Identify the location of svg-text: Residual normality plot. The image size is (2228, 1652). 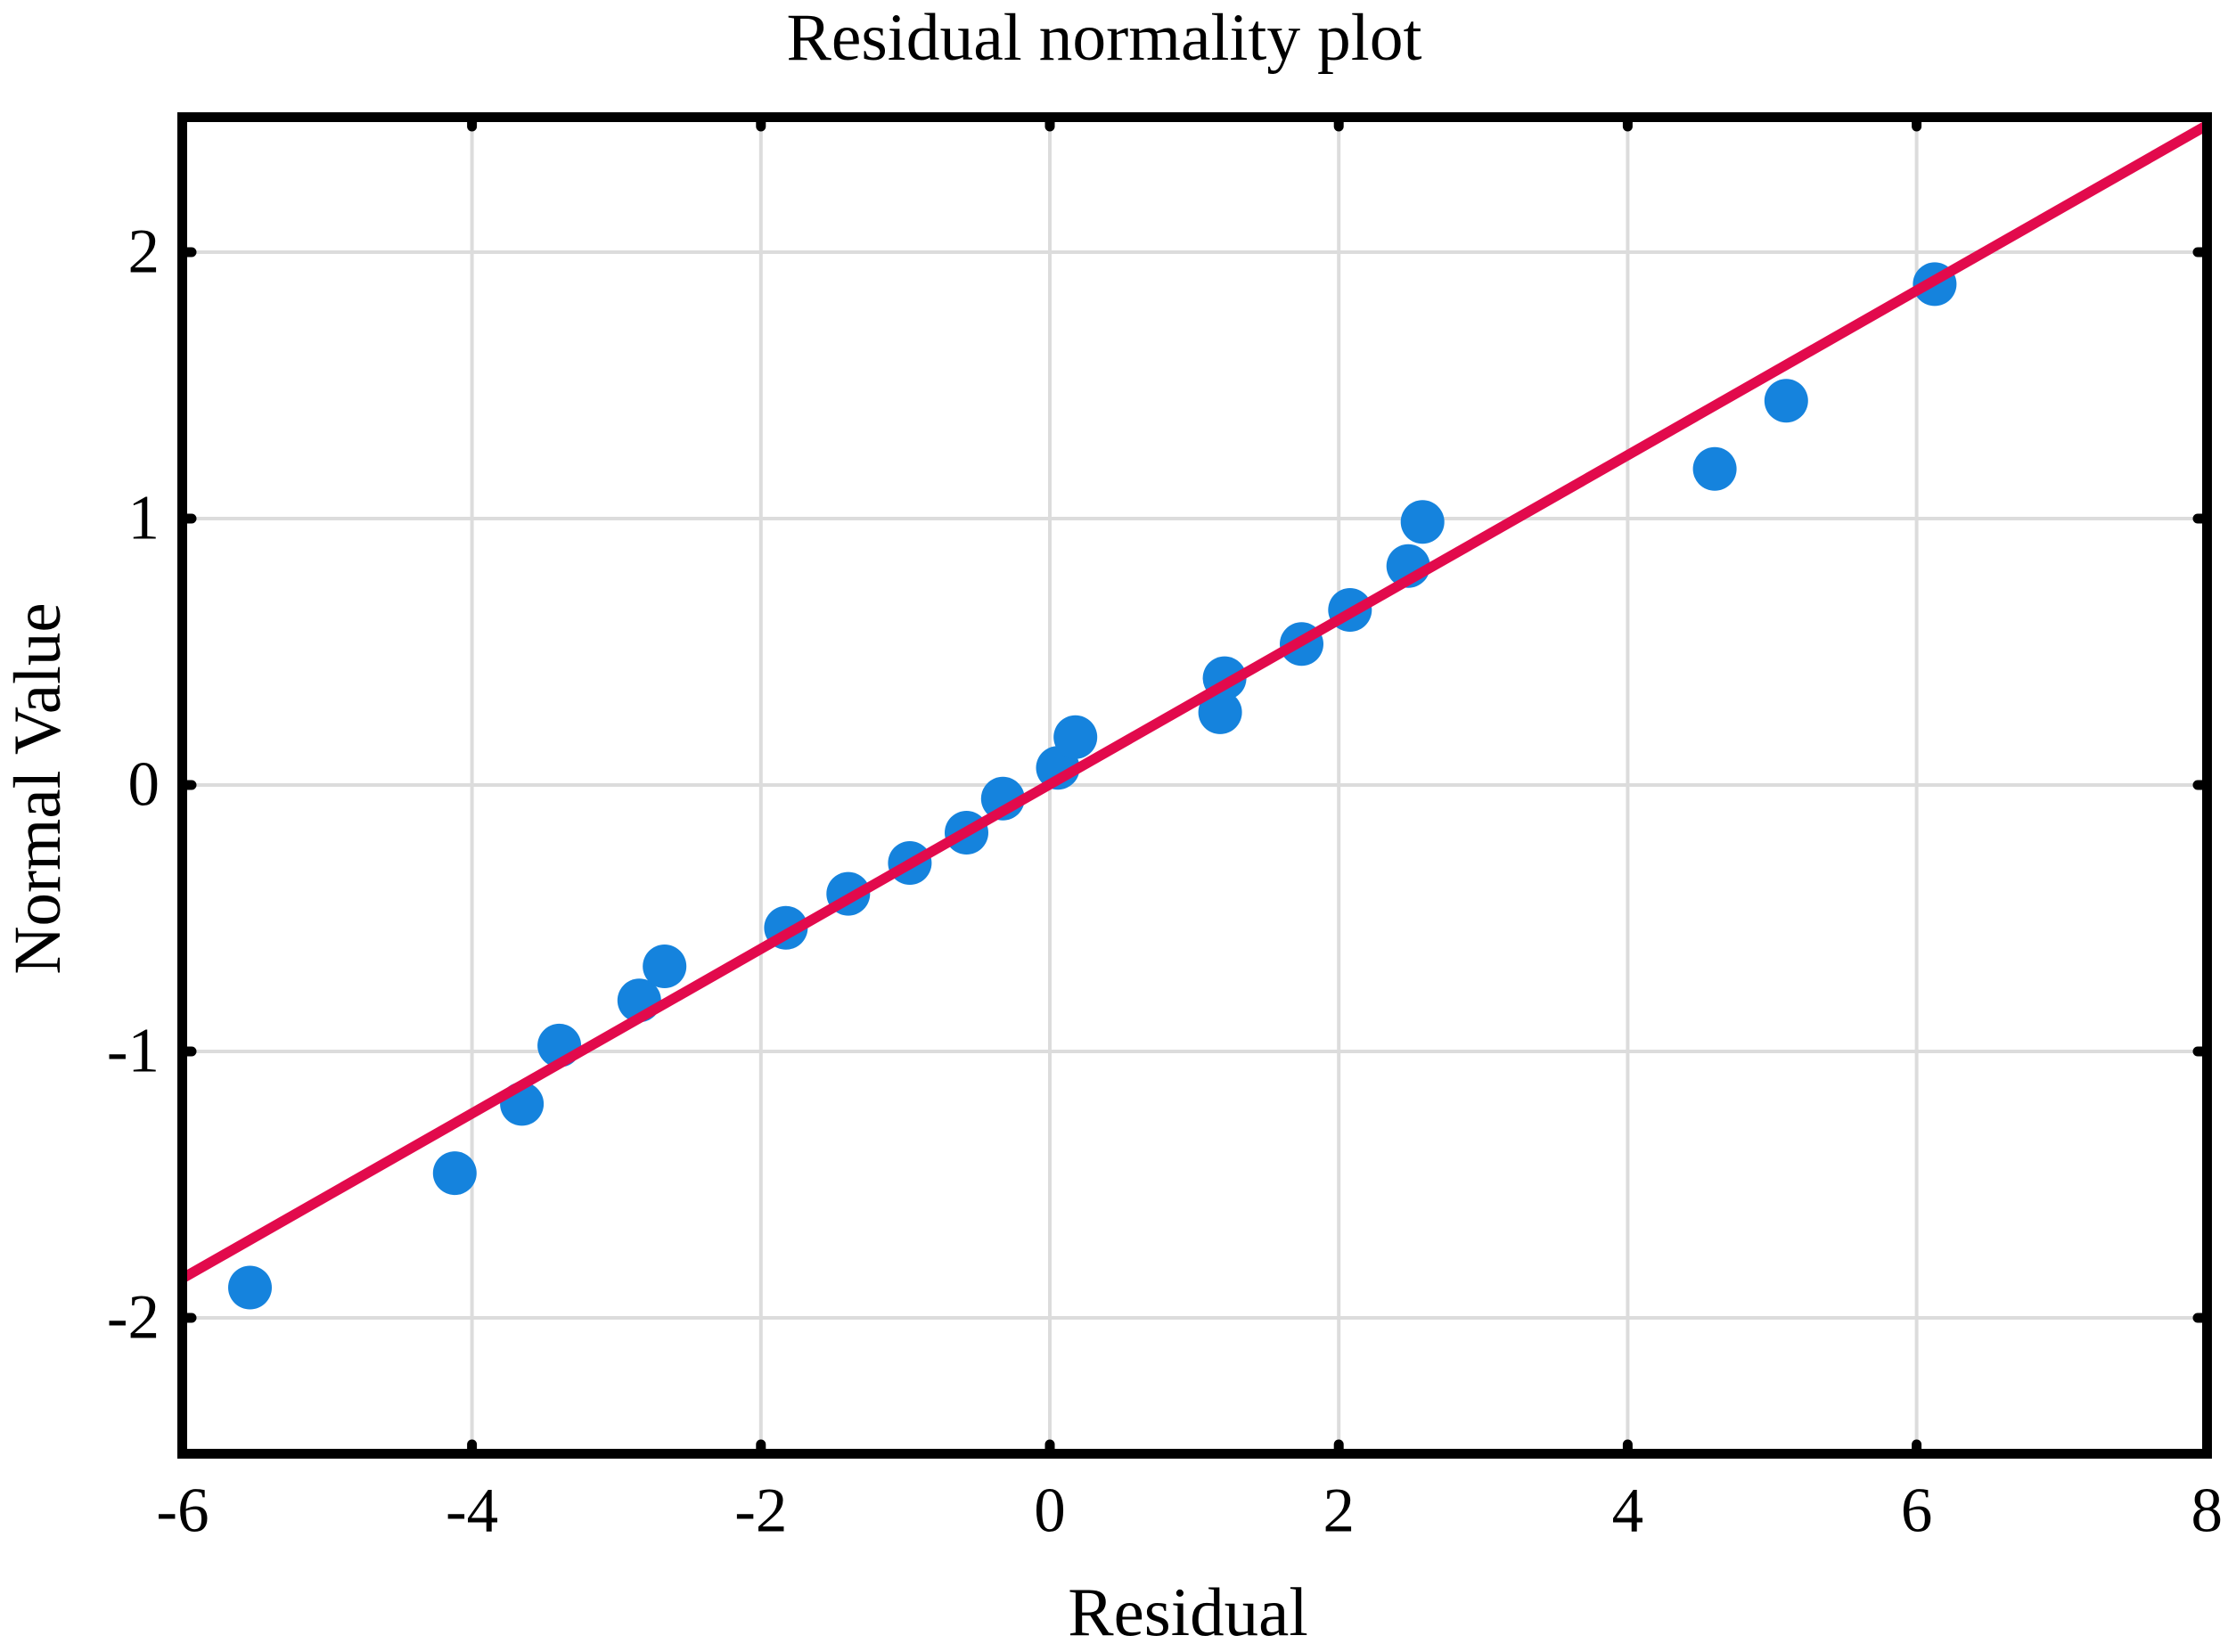
(1104, 38).